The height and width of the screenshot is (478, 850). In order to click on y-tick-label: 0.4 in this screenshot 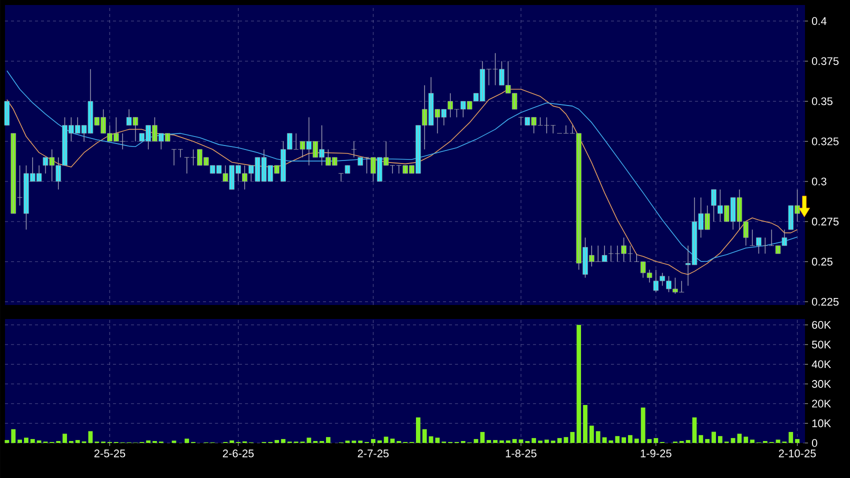, I will do `click(819, 21)`.